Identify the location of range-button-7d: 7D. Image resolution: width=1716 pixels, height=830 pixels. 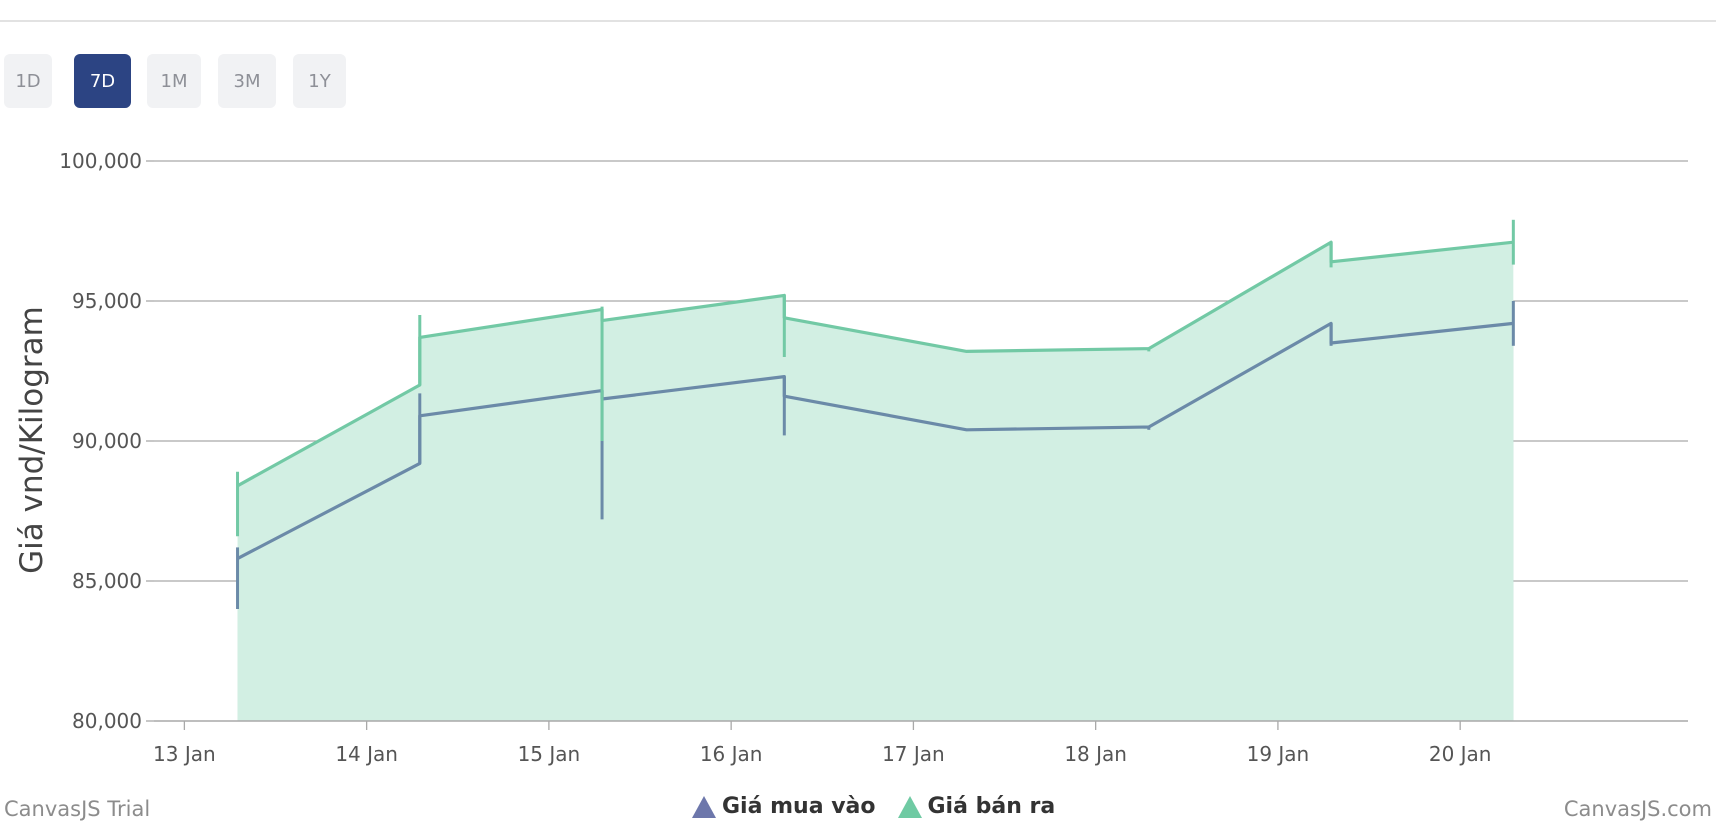
(102, 81).